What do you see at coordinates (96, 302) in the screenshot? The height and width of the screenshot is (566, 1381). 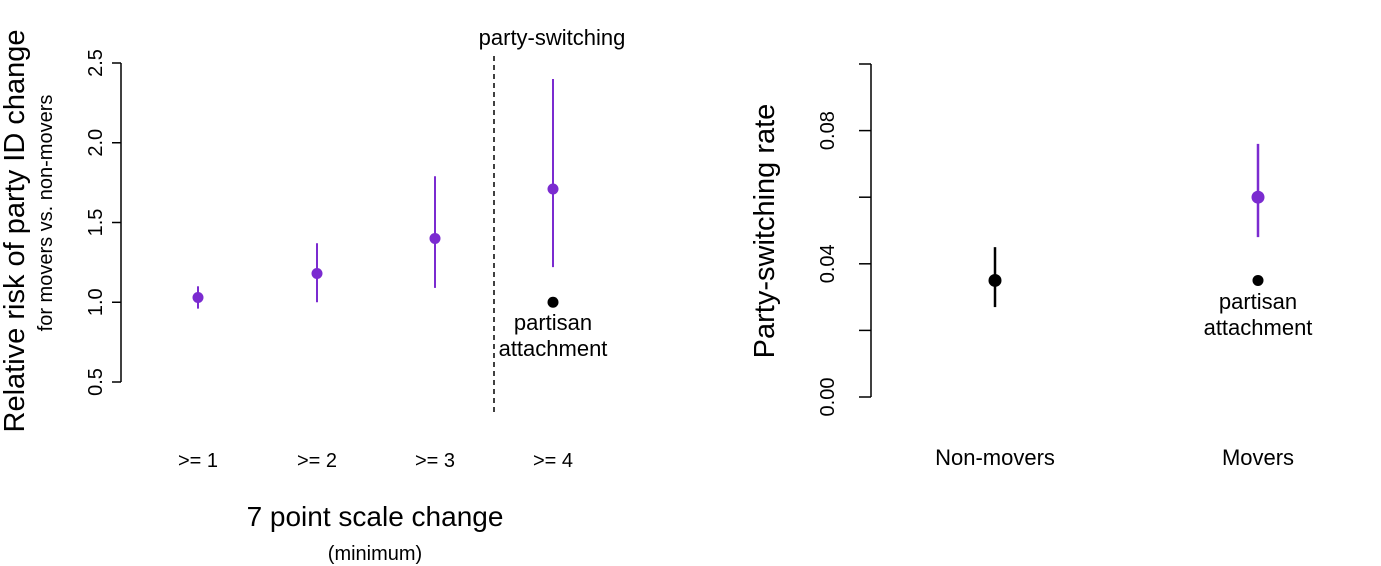 I see `left-y-tick-label: 1.0` at bounding box center [96, 302].